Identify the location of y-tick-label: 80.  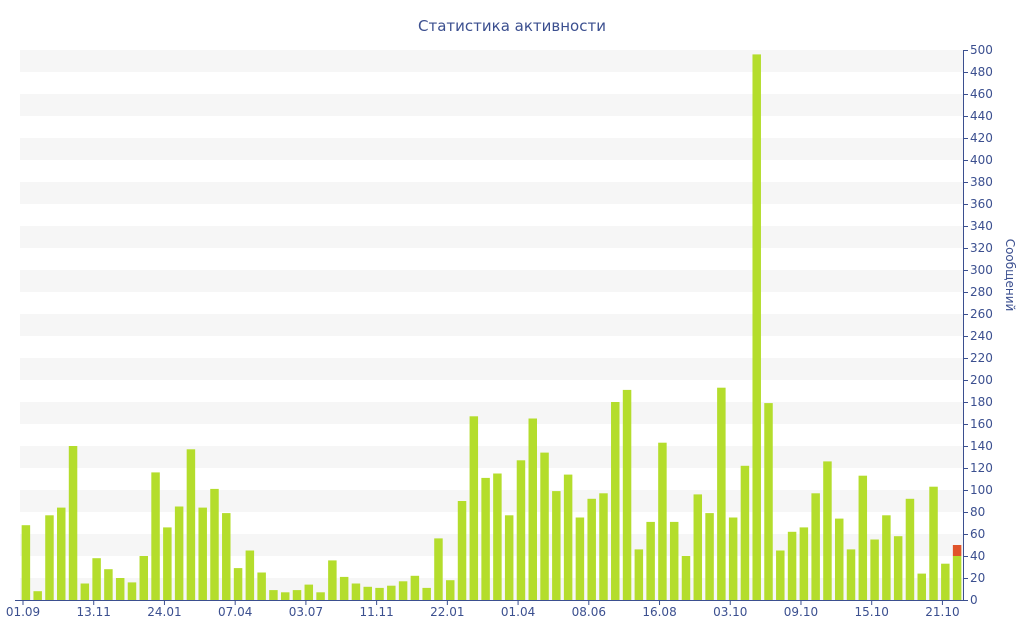
(977, 512).